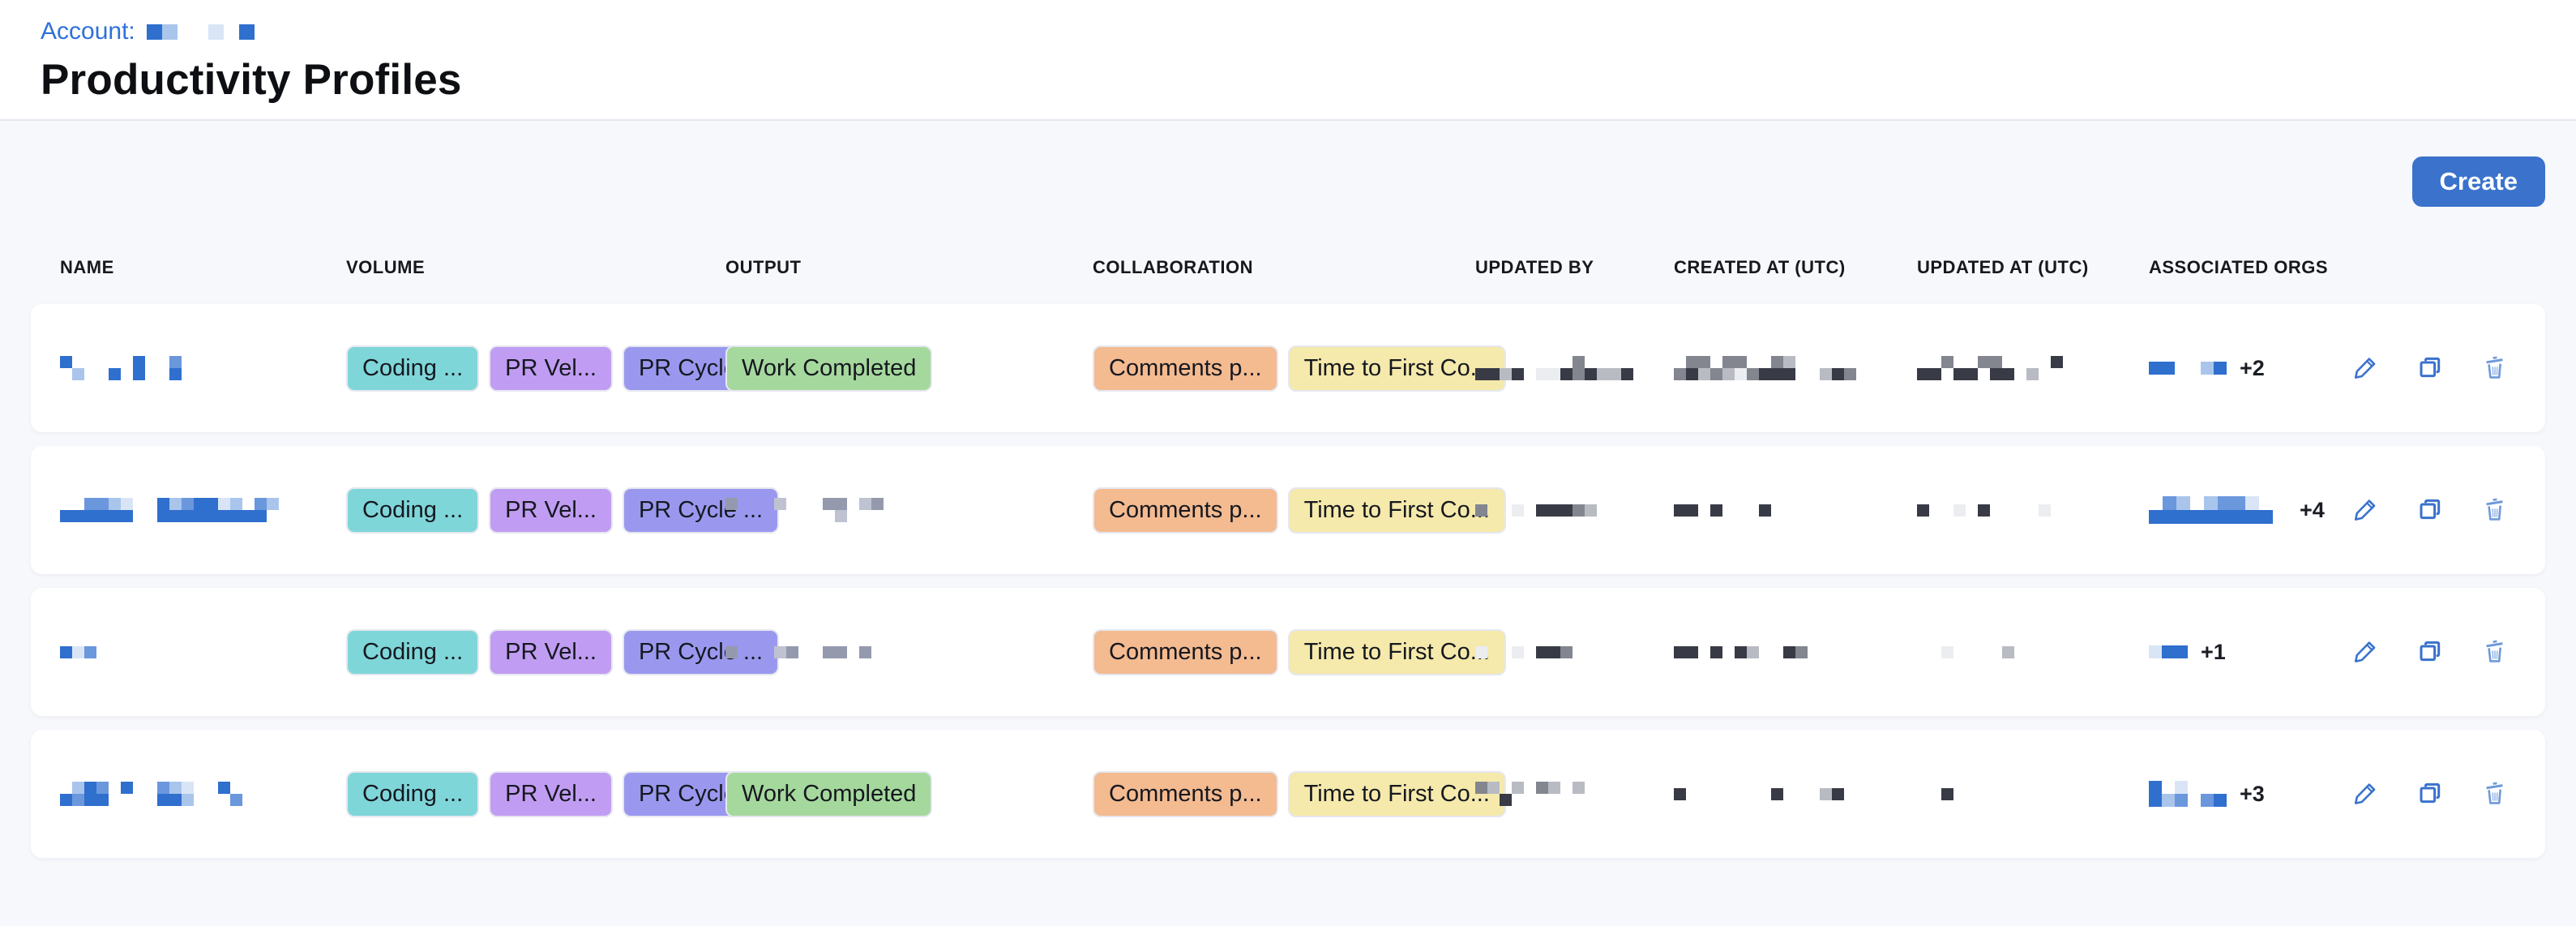 This screenshot has width=2576, height=926. I want to click on orgs-more-count: +1, so click(2213, 652).